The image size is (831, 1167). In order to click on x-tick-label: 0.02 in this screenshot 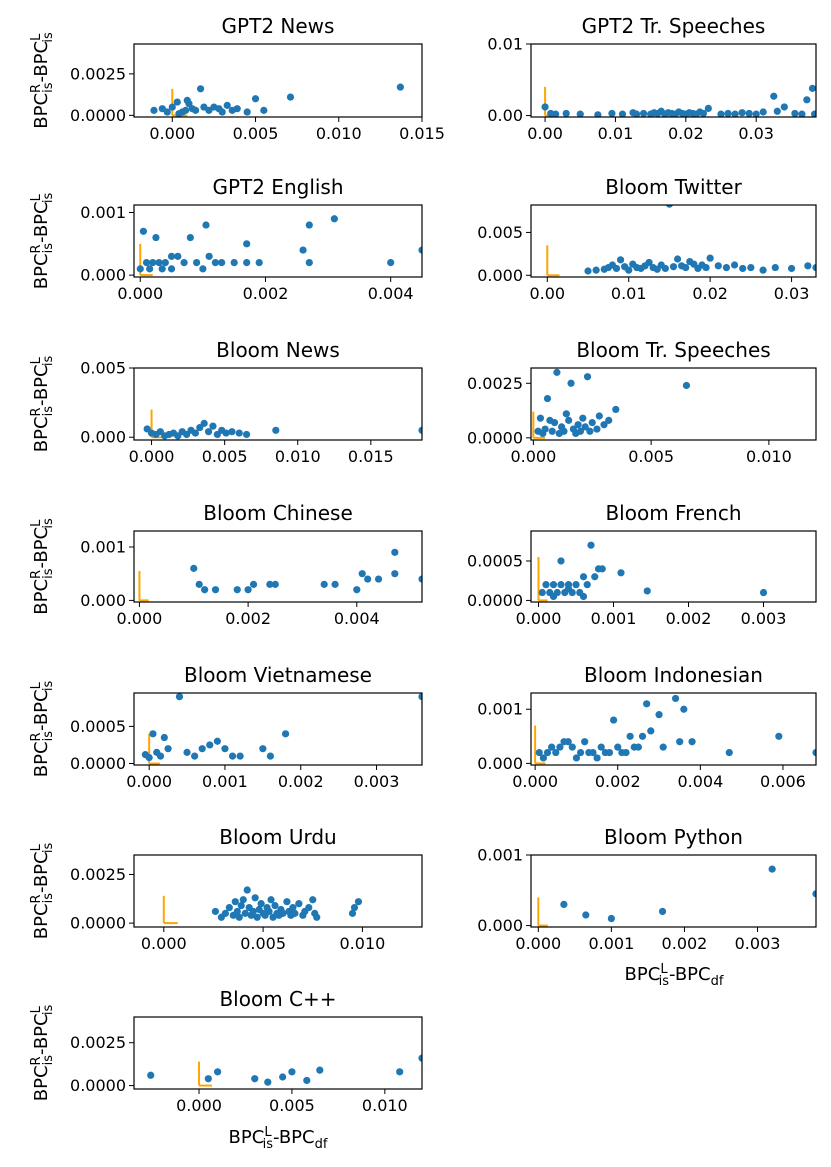, I will do `click(710, 293)`.